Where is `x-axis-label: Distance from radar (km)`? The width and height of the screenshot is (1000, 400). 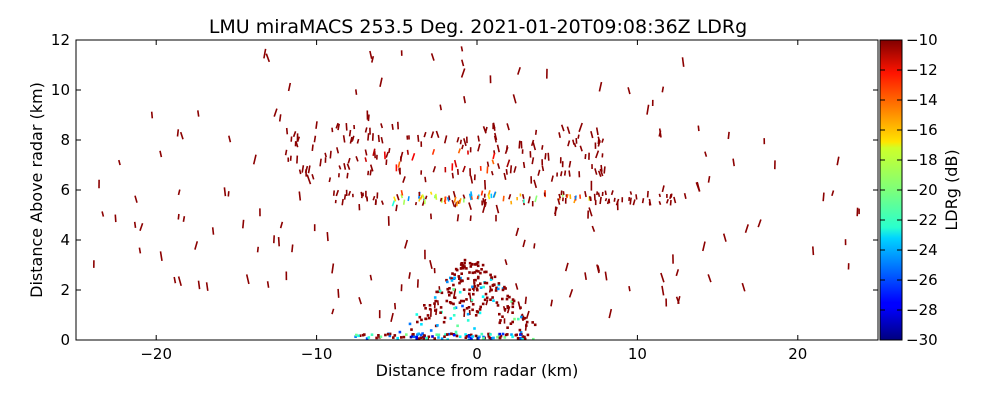 x-axis-label: Distance from radar (km) is located at coordinates (477, 370).